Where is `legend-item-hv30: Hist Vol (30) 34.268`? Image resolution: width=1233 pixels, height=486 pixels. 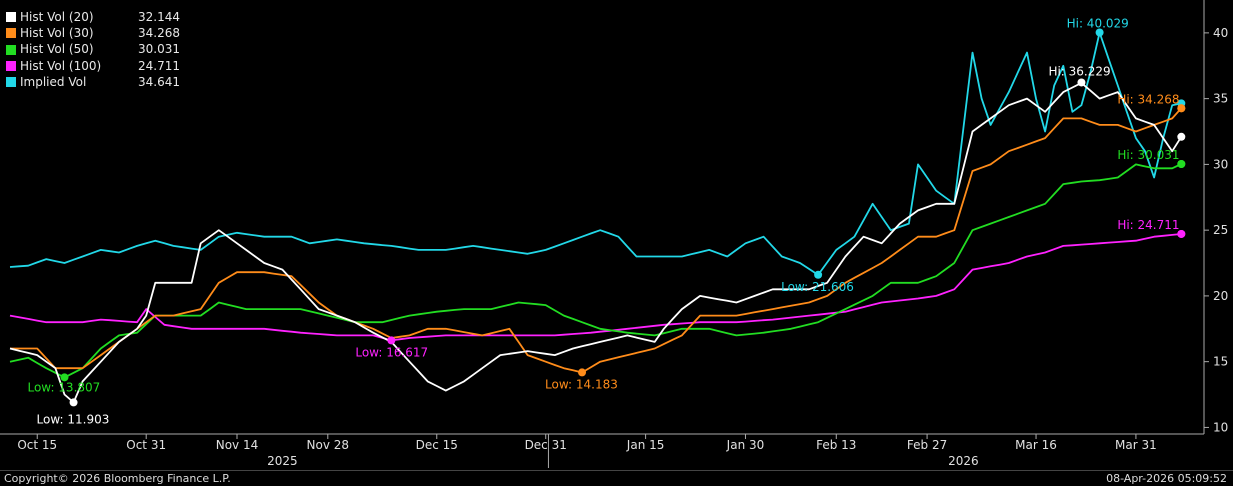
legend-item-hv30: Hist Vol (30) 34.268 is located at coordinates (93, 33).